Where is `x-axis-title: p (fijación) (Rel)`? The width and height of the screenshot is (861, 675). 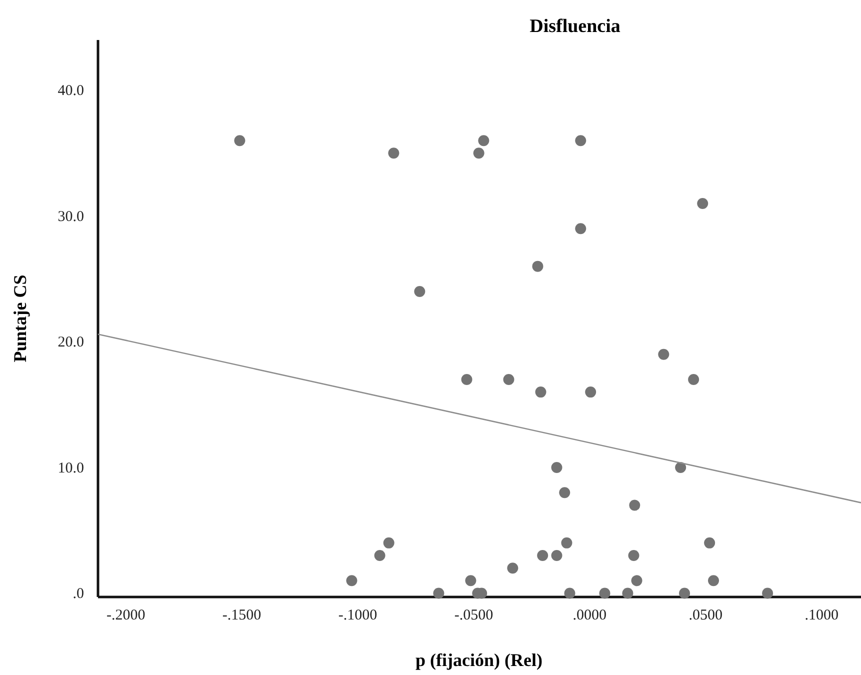
x-axis-title: p (fijación) (Rel) is located at coordinates (479, 660).